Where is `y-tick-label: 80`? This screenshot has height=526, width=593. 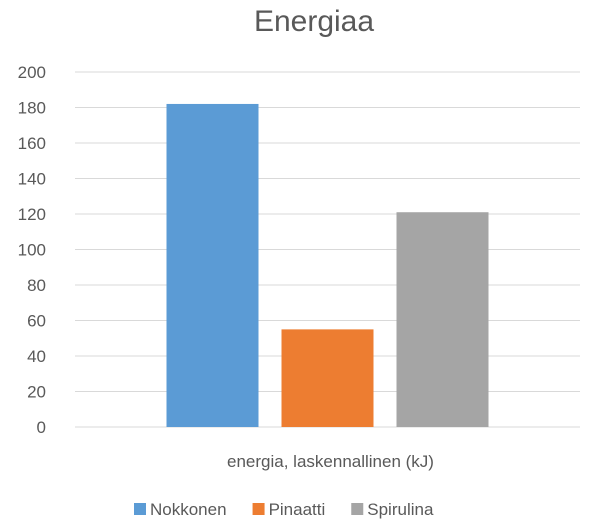 y-tick-label: 80 is located at coordinates (36, 285).